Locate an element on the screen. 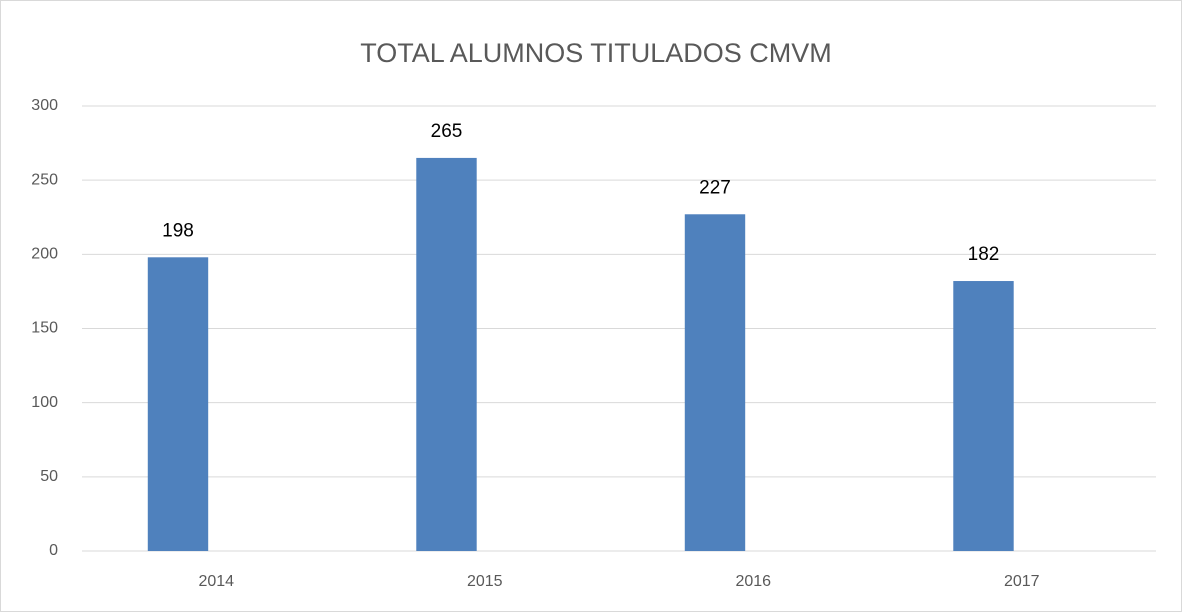 The image size is (1182, 612). data-label: 227 is located at coordinates (715, 187).